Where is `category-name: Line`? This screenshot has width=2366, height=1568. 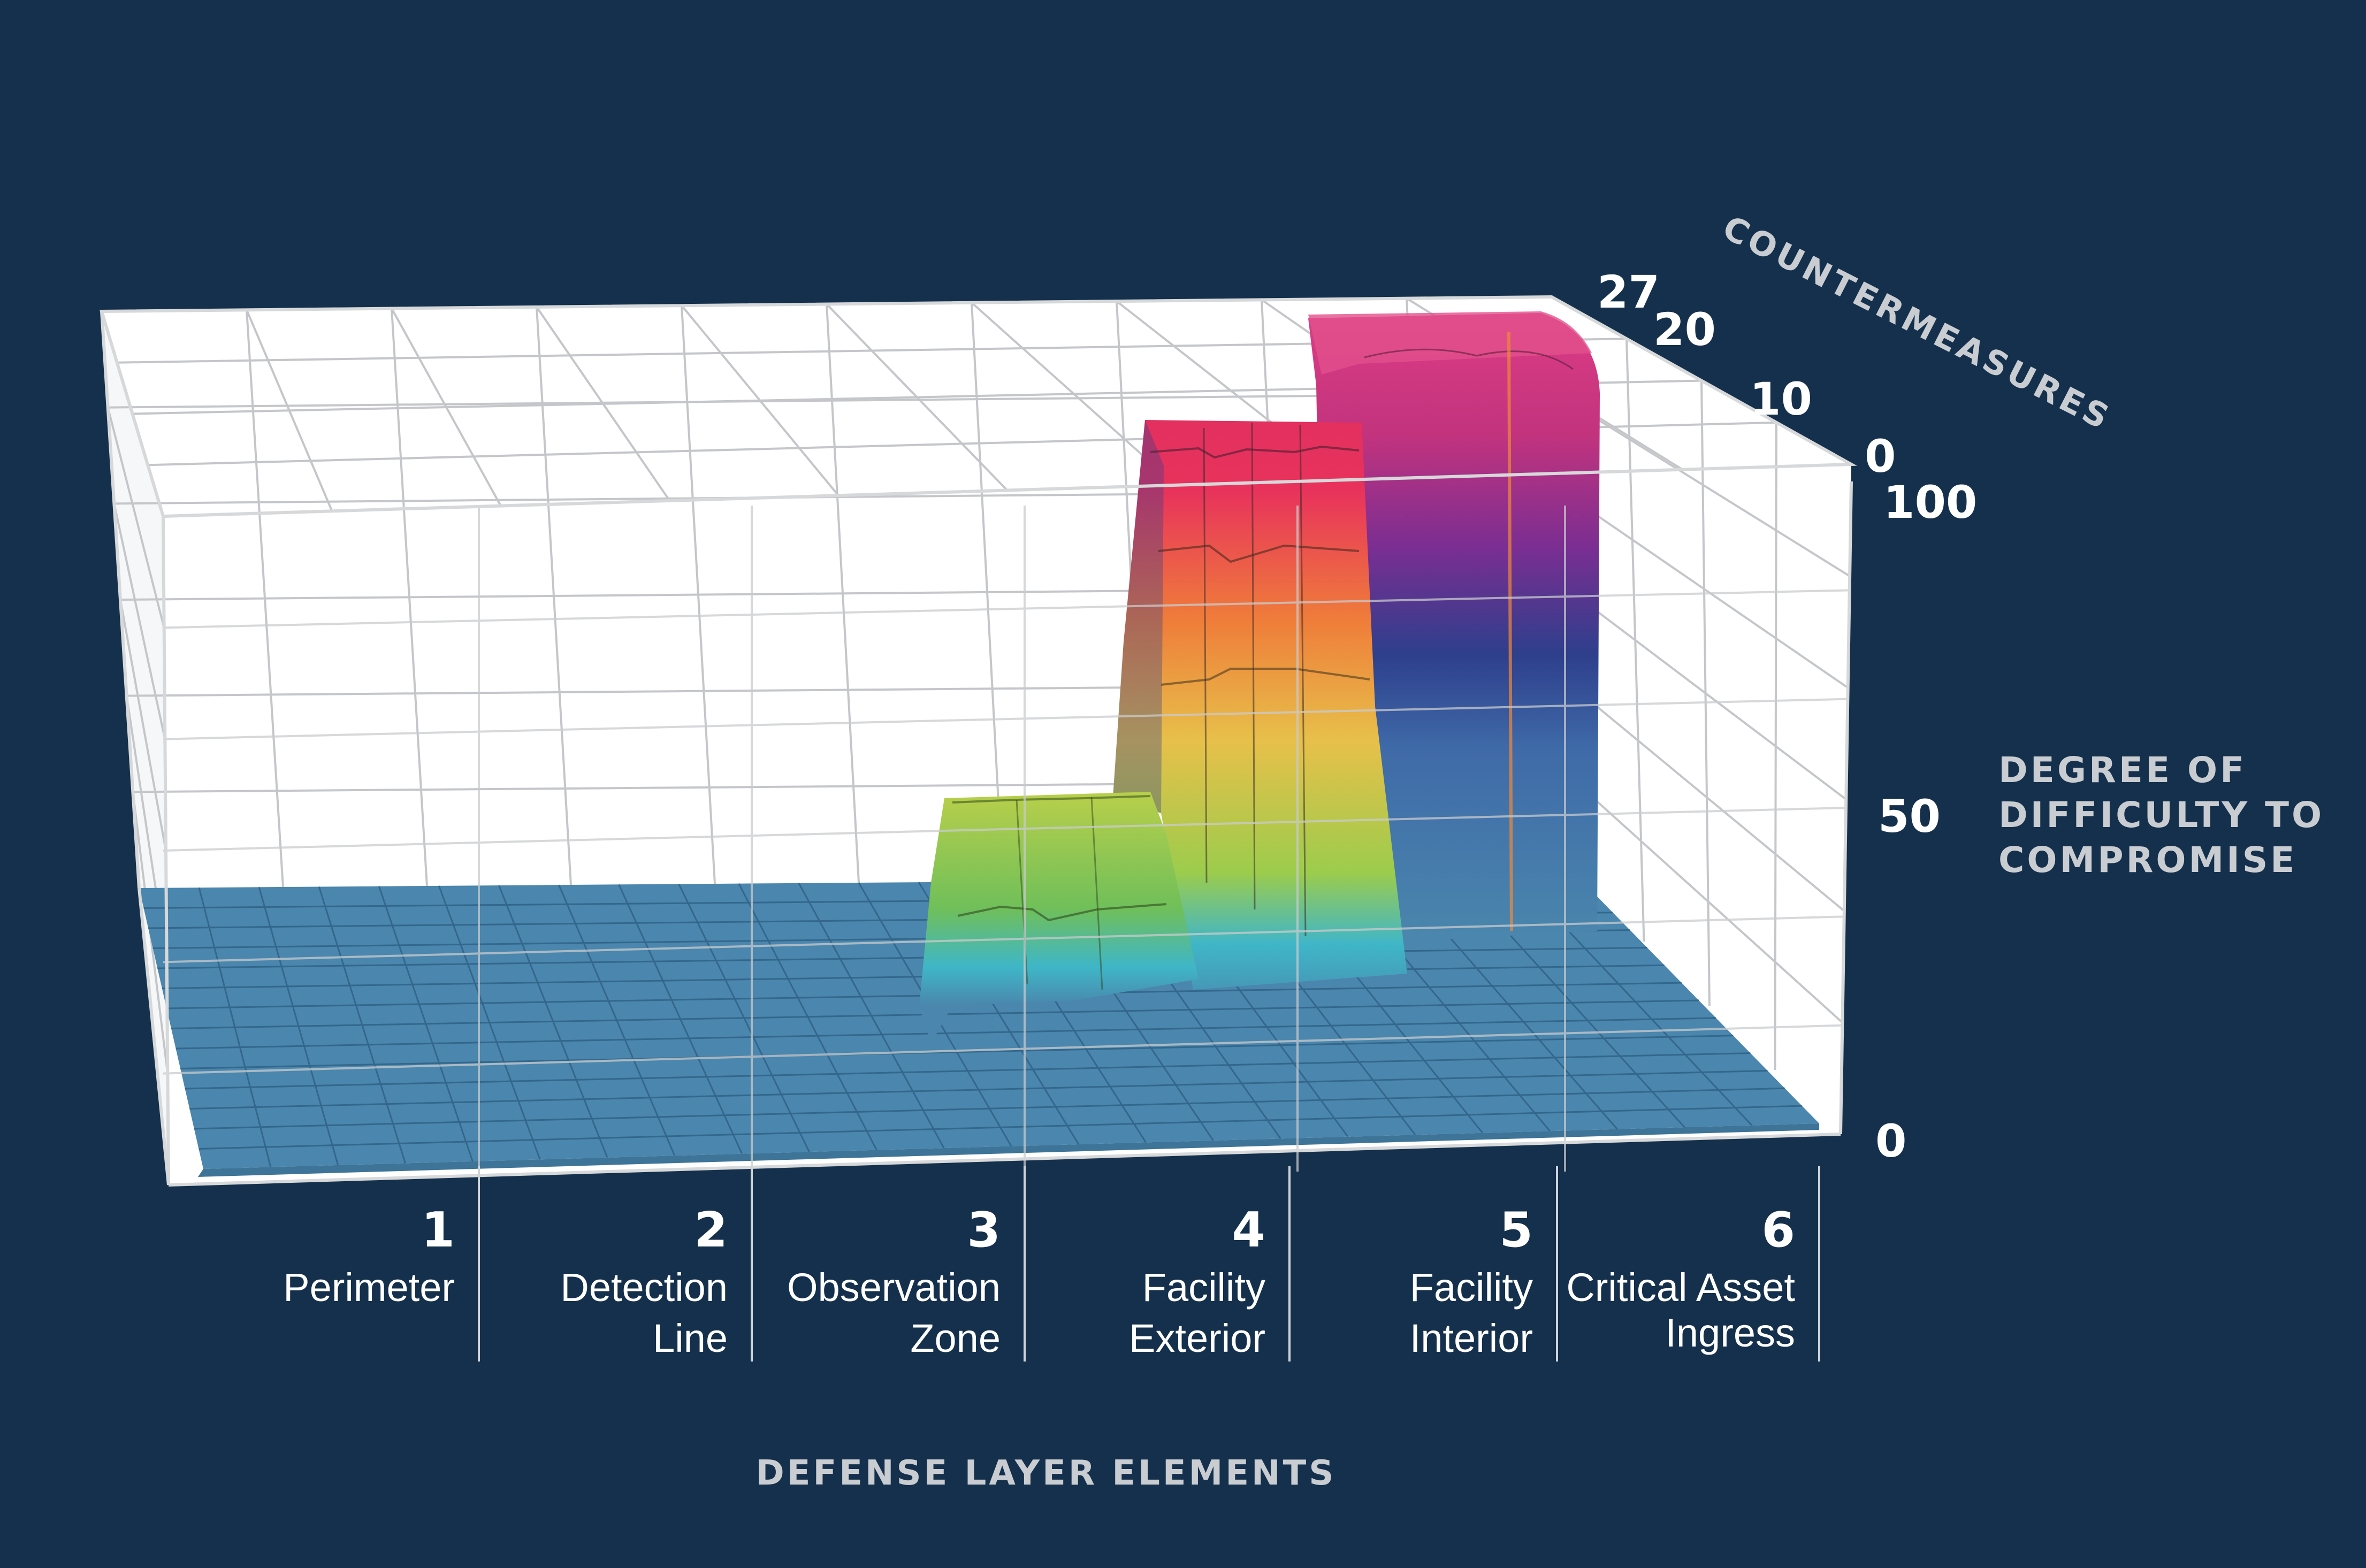 category-name: Line is located at coordinates (690, 1338).